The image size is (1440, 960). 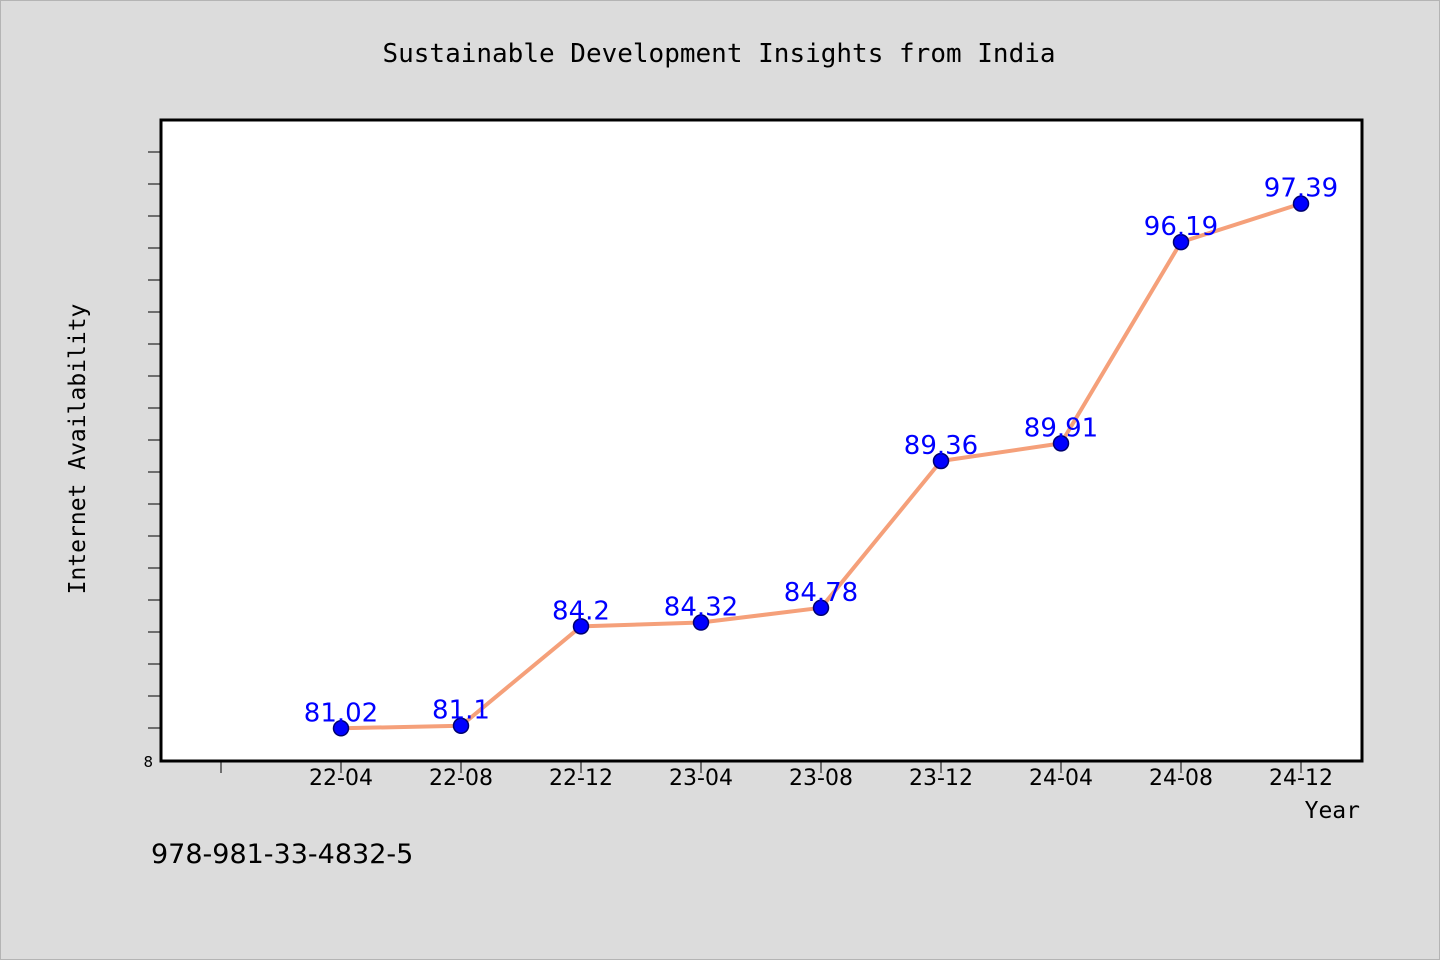 What do you see at coordinates (821, 593) in the screenshot?
I see `data-label: 84.78` at bounding box center [821, 593].